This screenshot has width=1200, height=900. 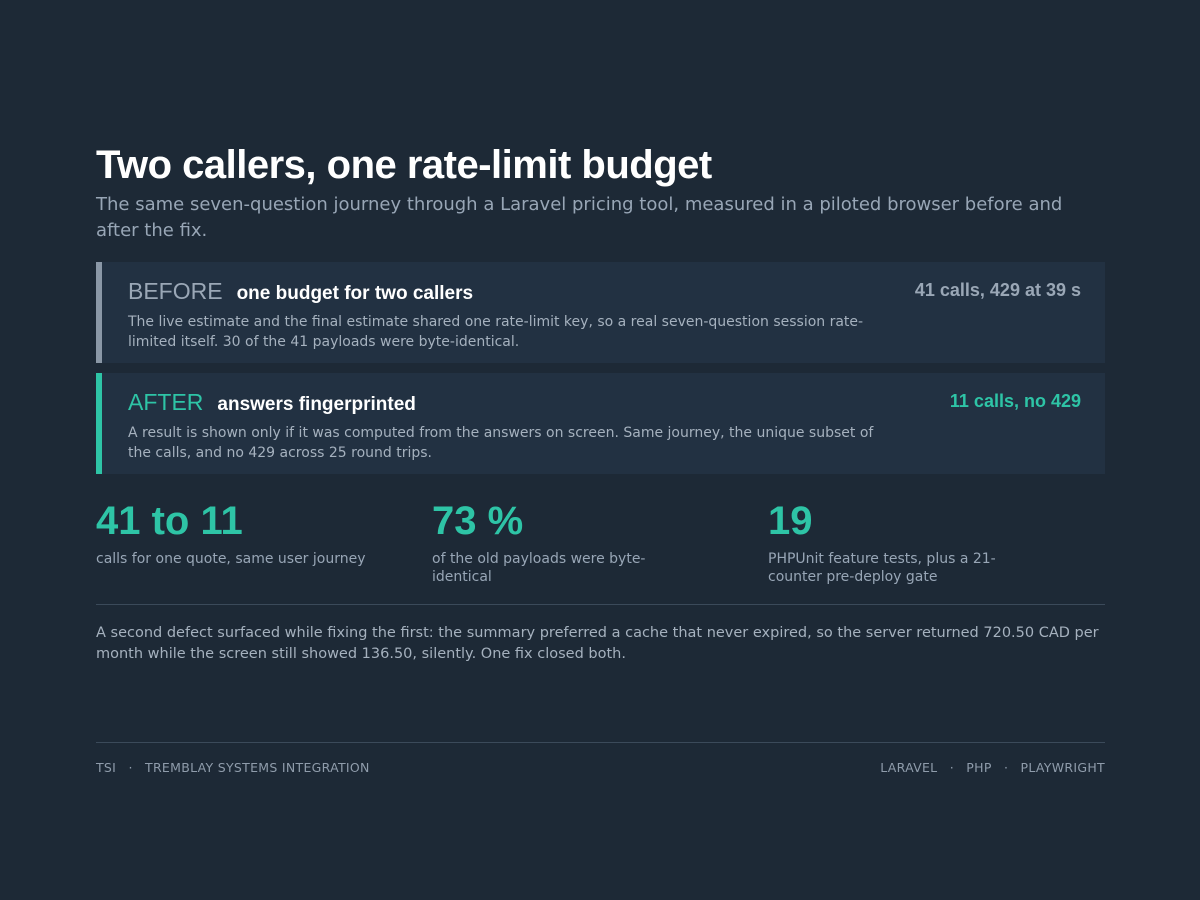 What do you see at coordinates (404, 165) in the screenshot?
I see `page-title: Two callers, one rate-limit budget` at bounding box center [404, 165].